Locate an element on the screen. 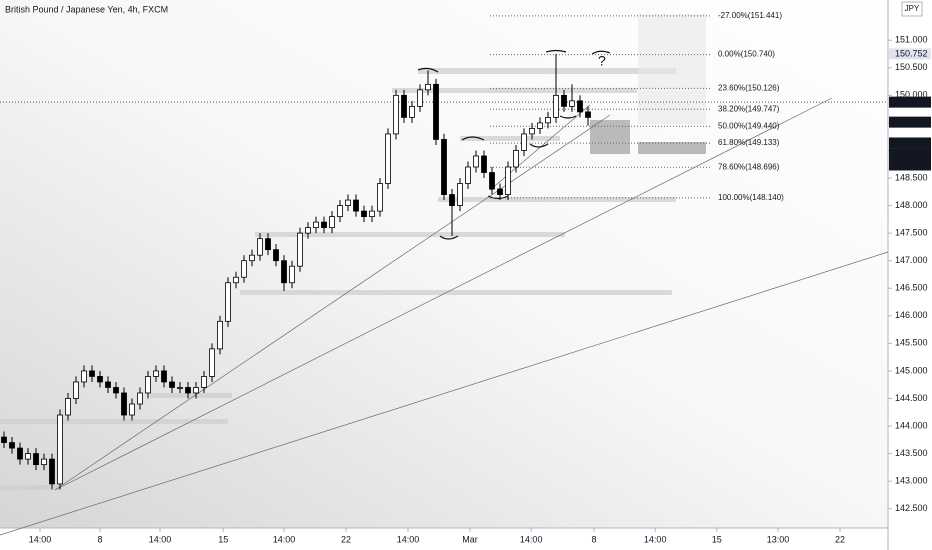 The image size is (932, 550). y-tick-label: 148.500 is located at coordinates (911, 177).